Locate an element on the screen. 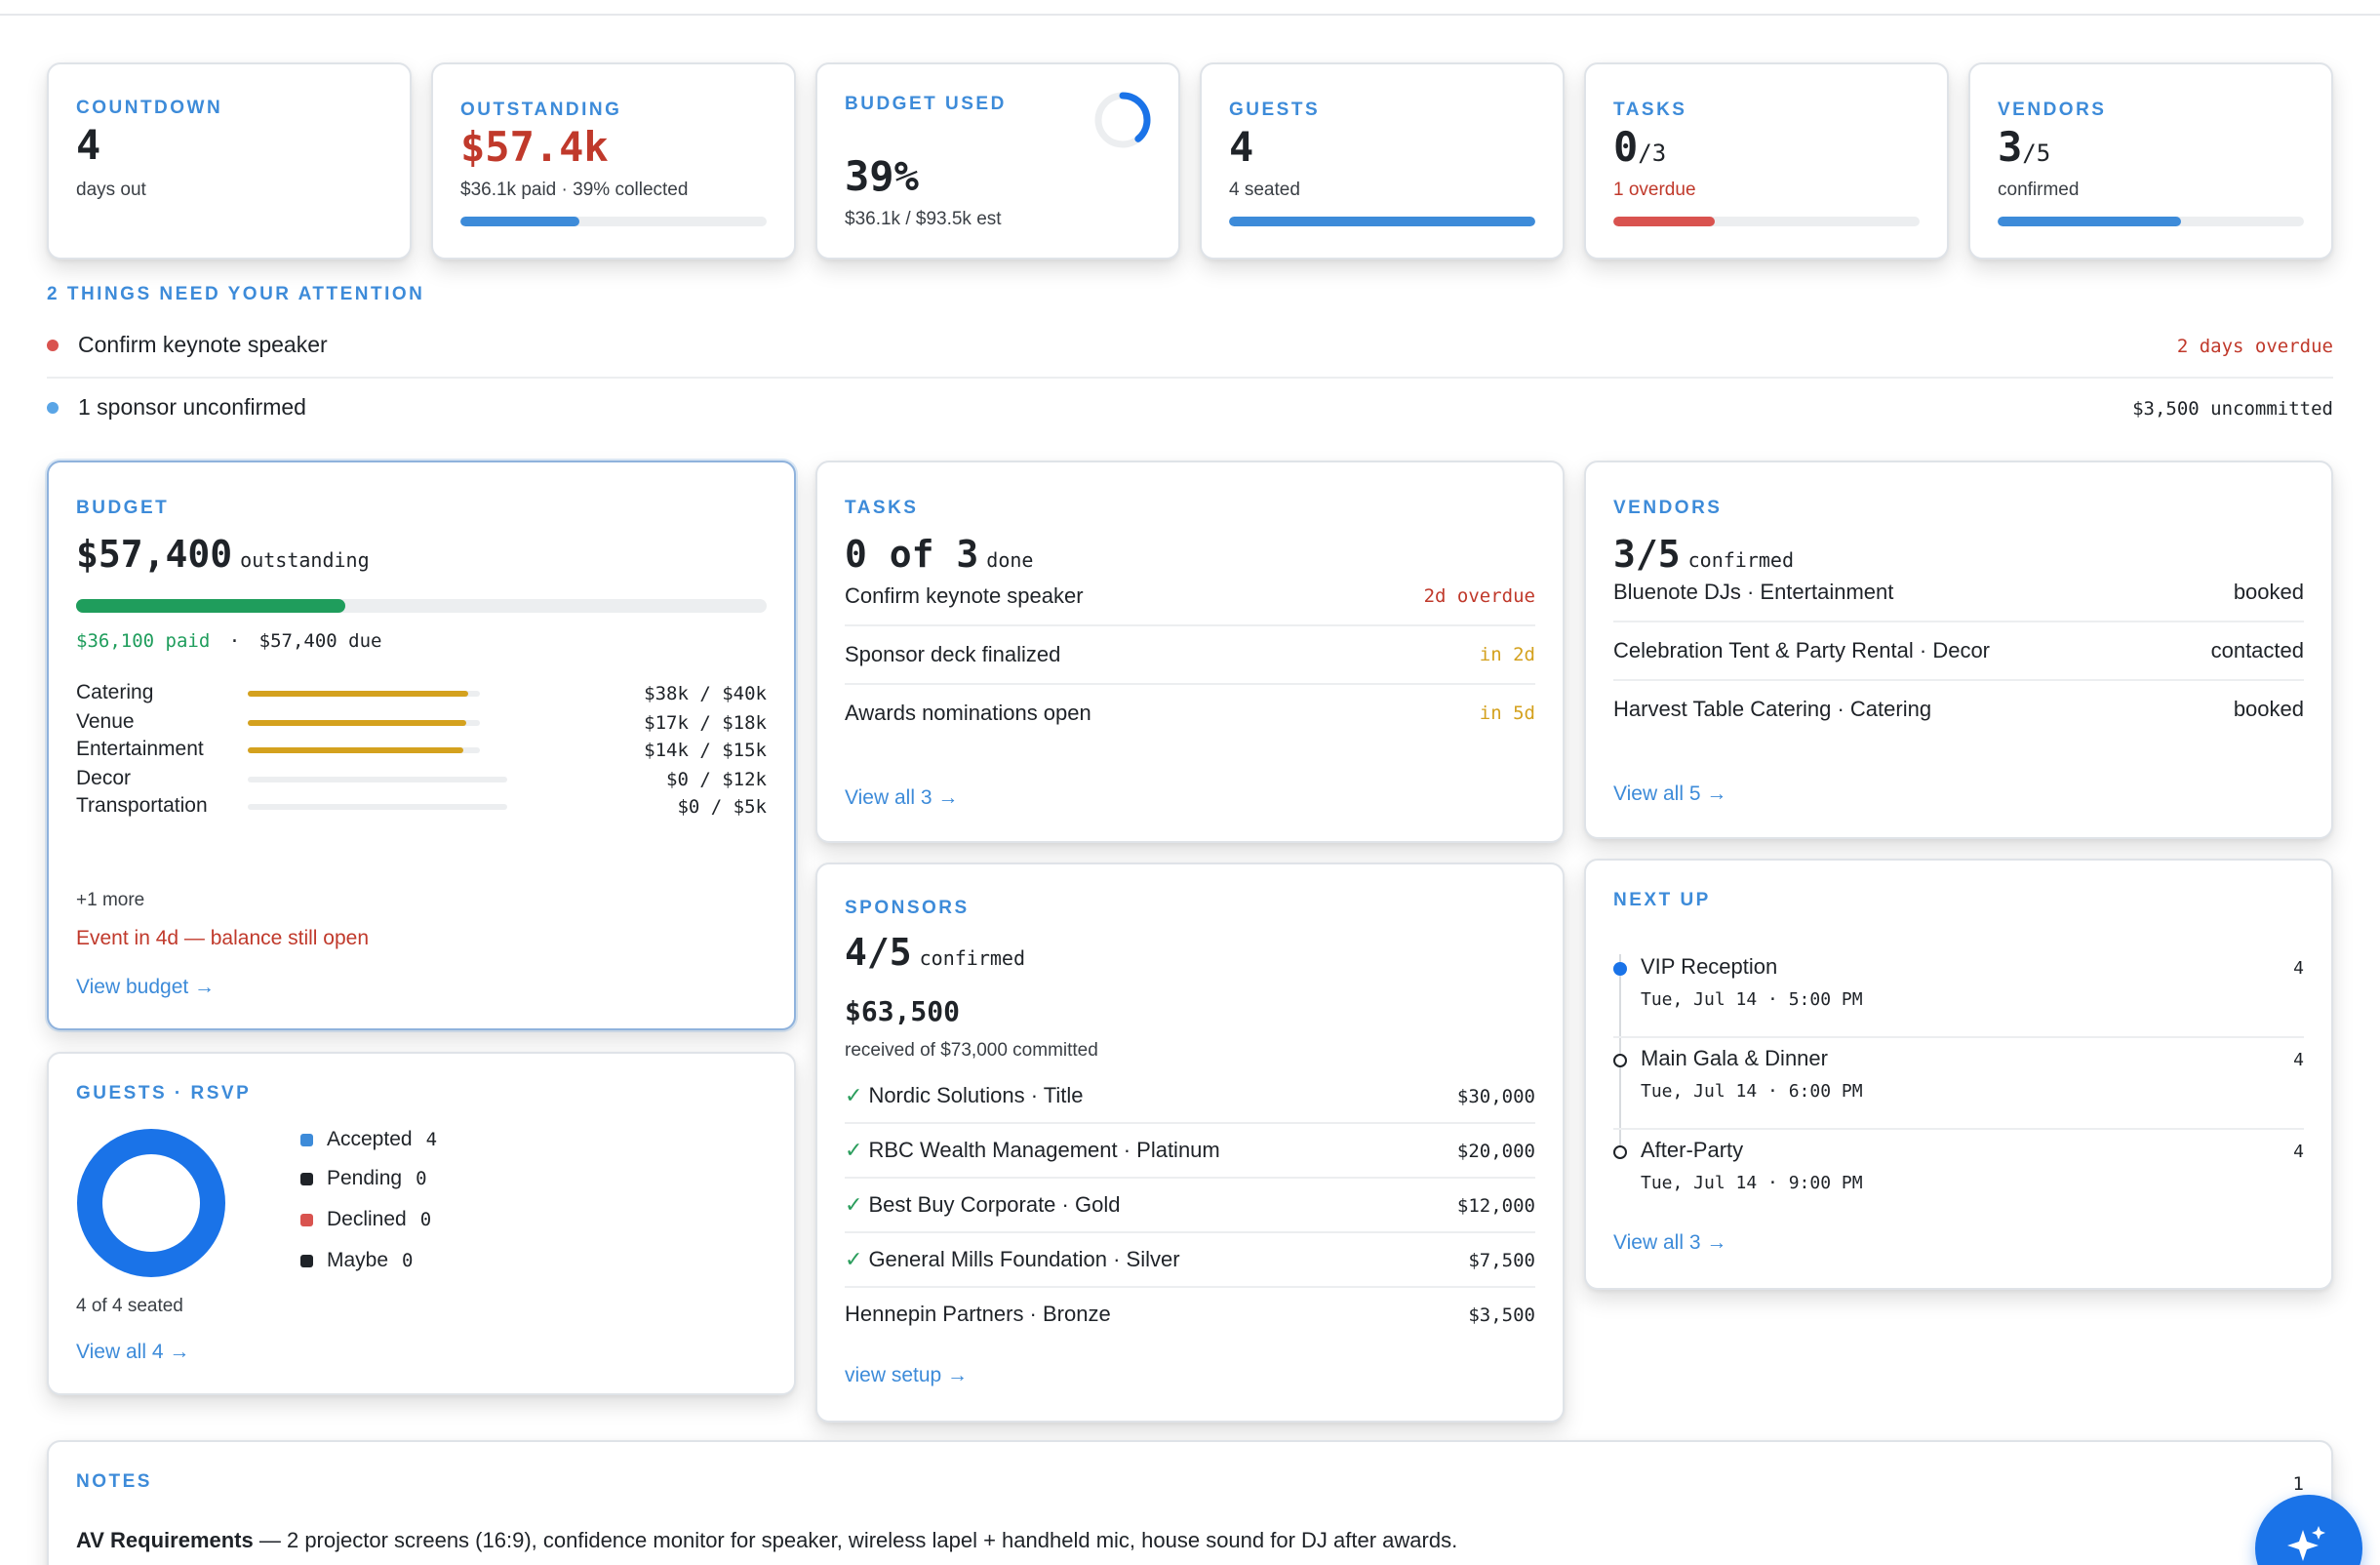  budget-category-row: Entertainment $14k / $15k is located at coordinates (421, 750).